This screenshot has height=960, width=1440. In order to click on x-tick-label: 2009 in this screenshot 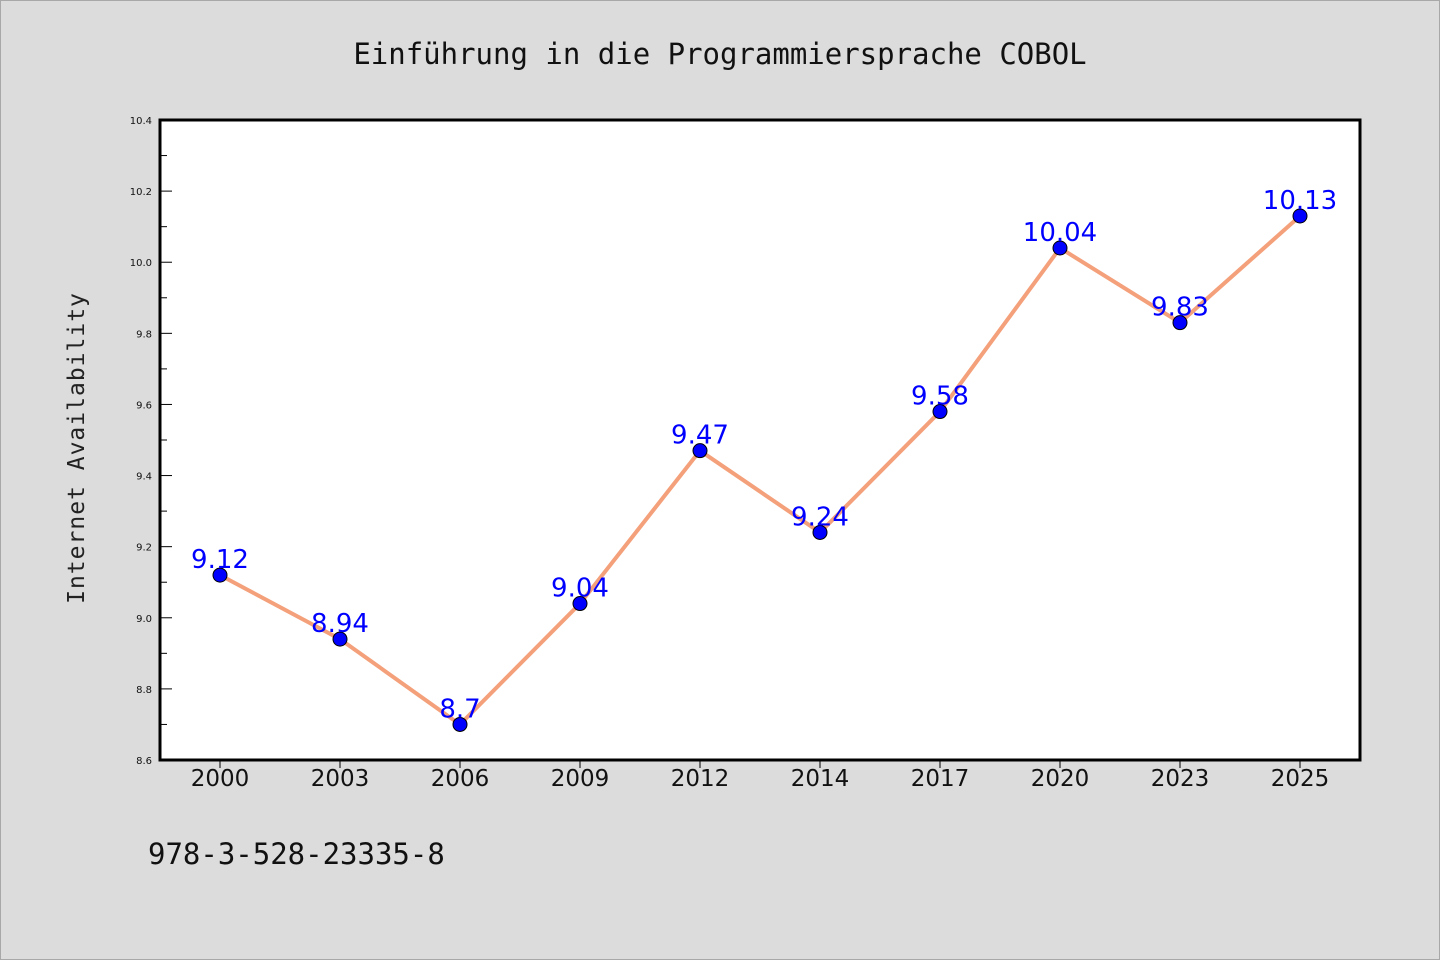, I will do `click(580, 779)`.